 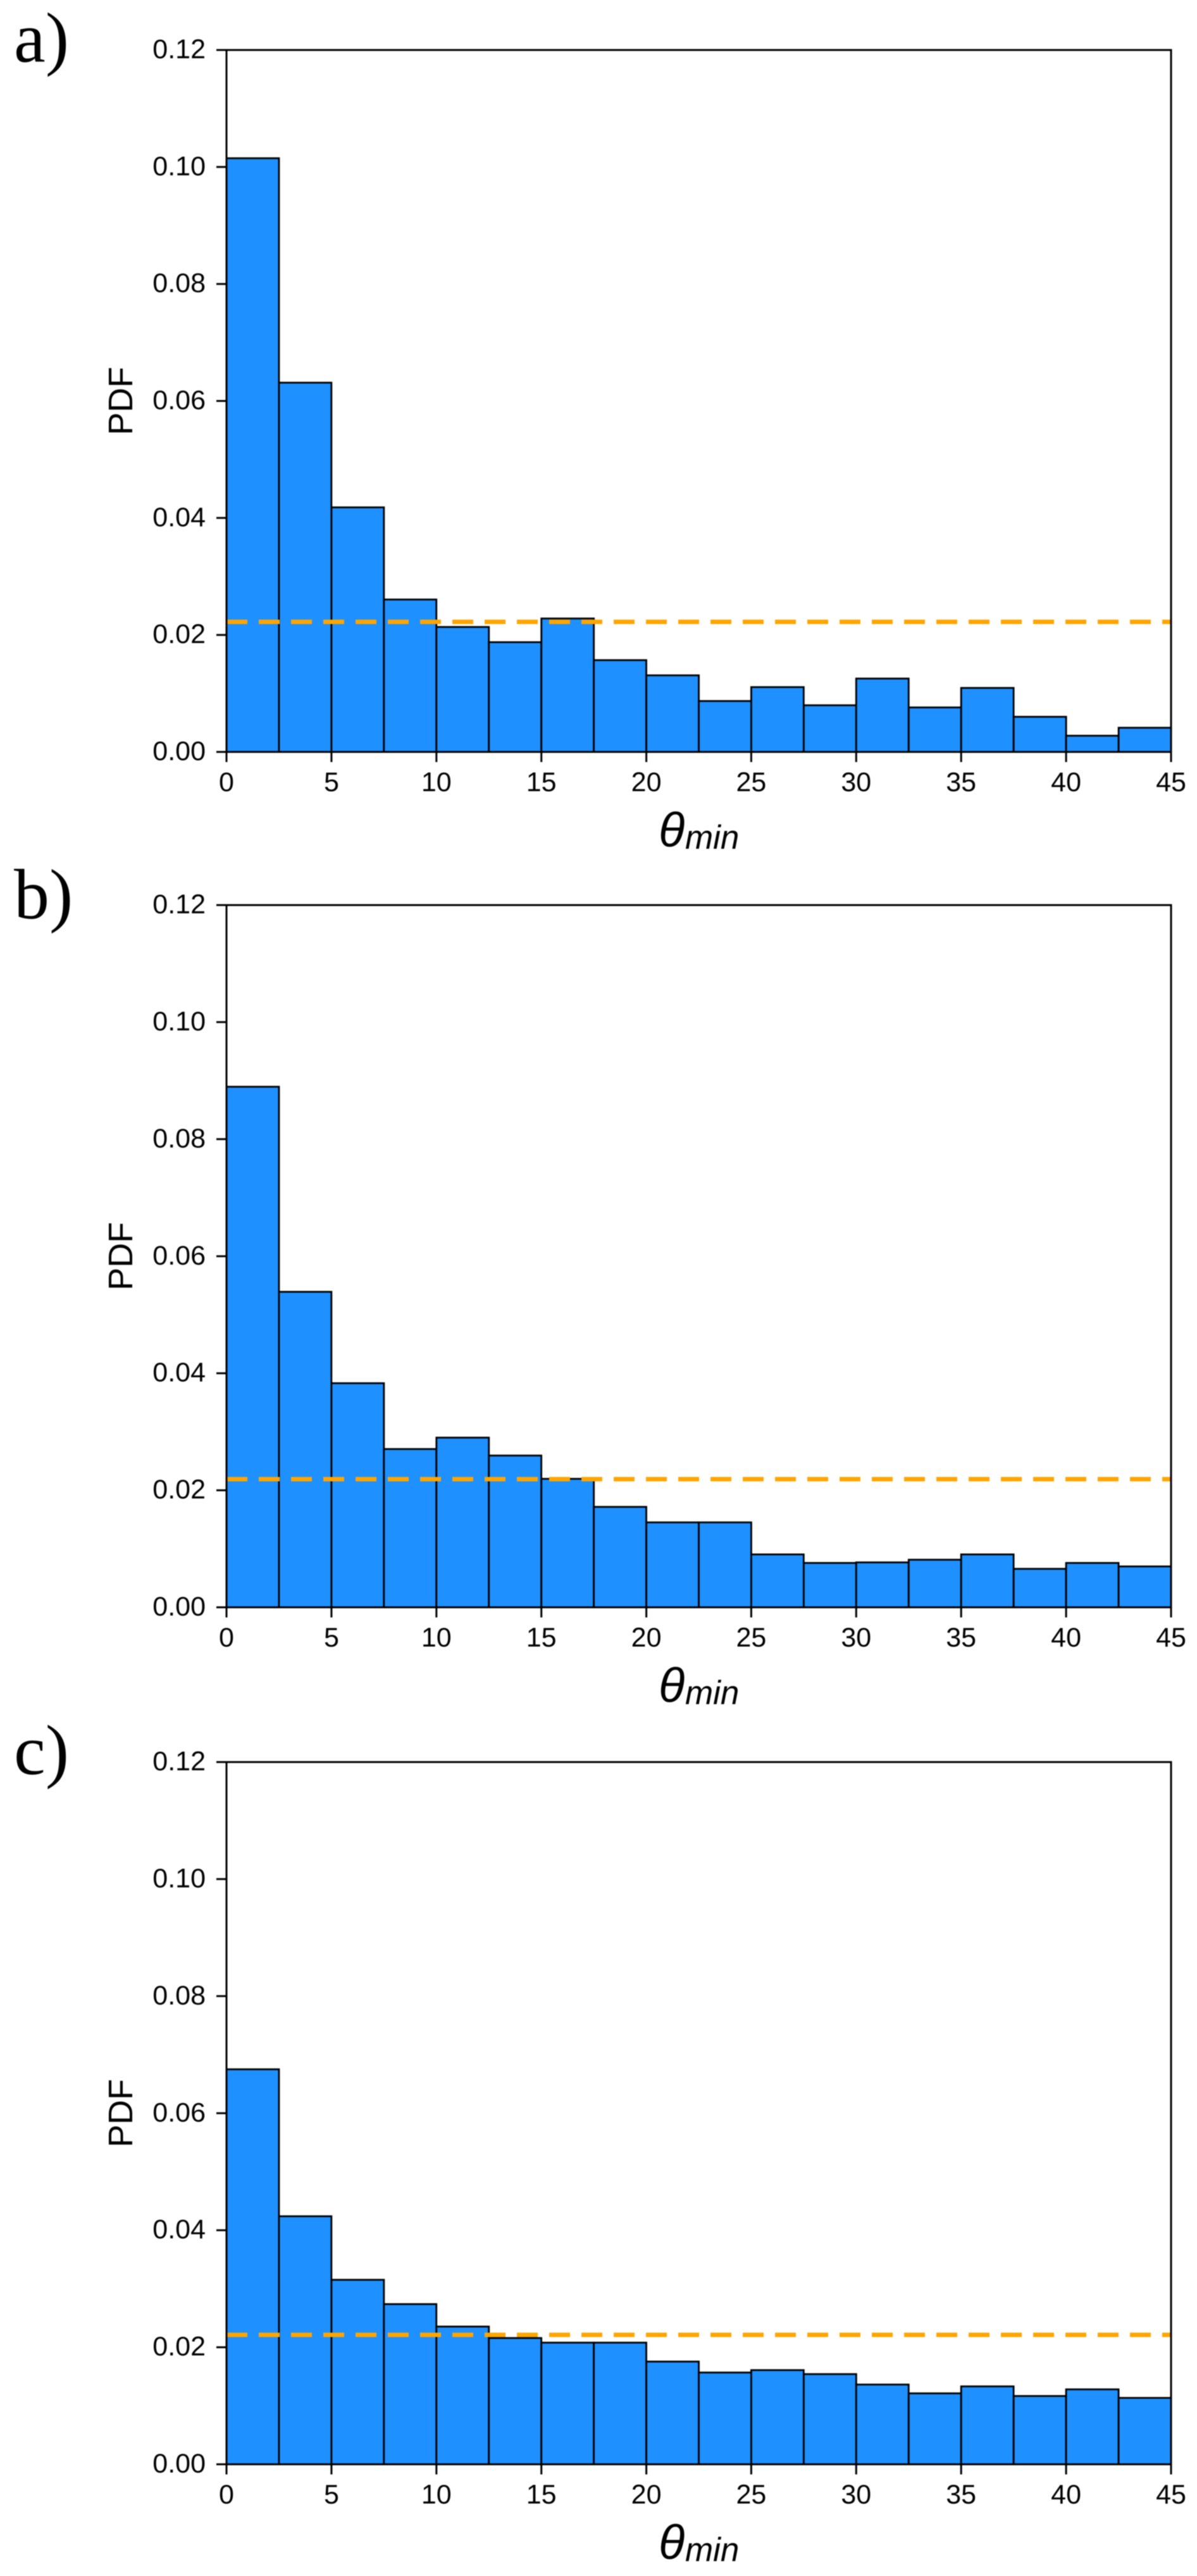 I want to click on svg-text: b), so click(x=43, y=895).